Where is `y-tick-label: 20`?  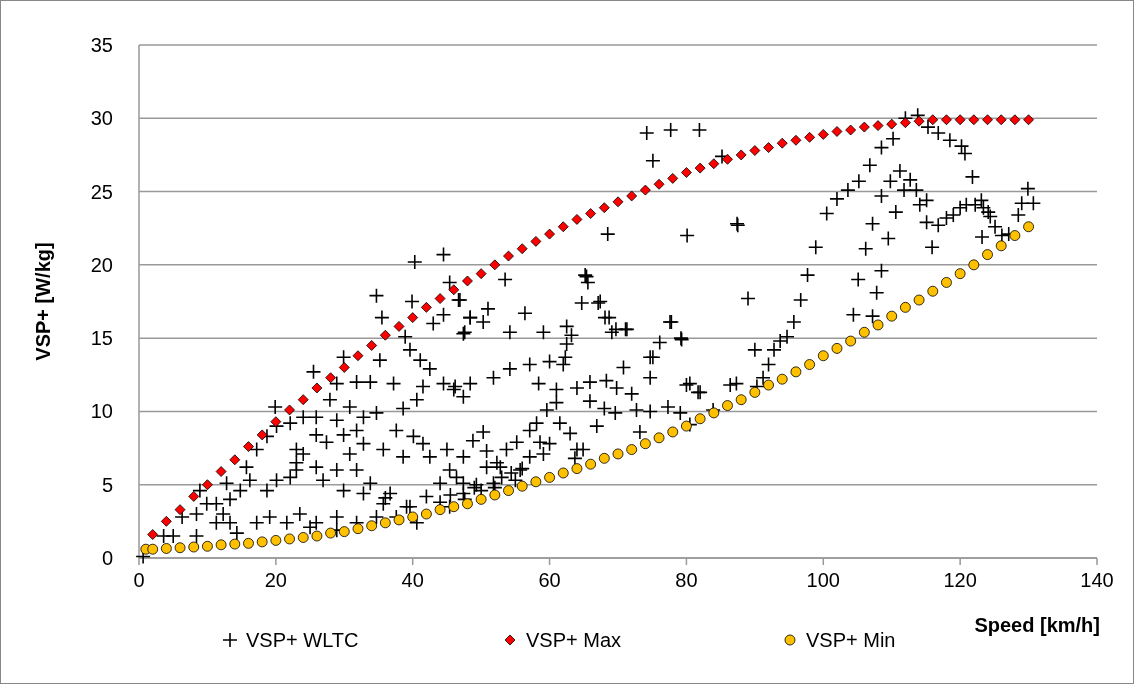 y-tick-label: 20 is located at coordinates (101, 264).